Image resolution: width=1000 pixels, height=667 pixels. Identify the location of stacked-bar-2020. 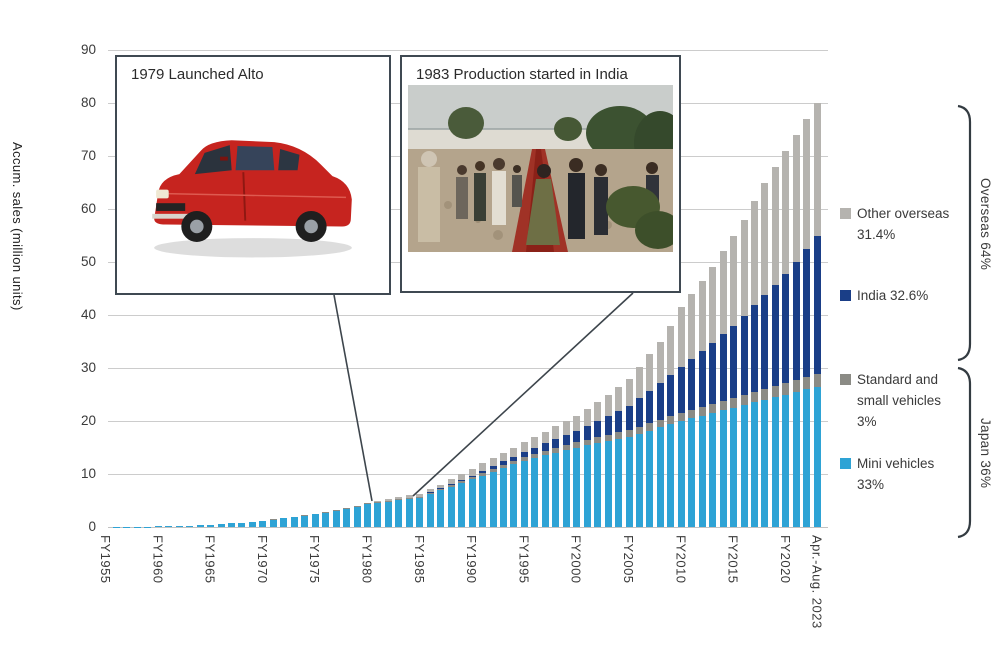
(786, 338).